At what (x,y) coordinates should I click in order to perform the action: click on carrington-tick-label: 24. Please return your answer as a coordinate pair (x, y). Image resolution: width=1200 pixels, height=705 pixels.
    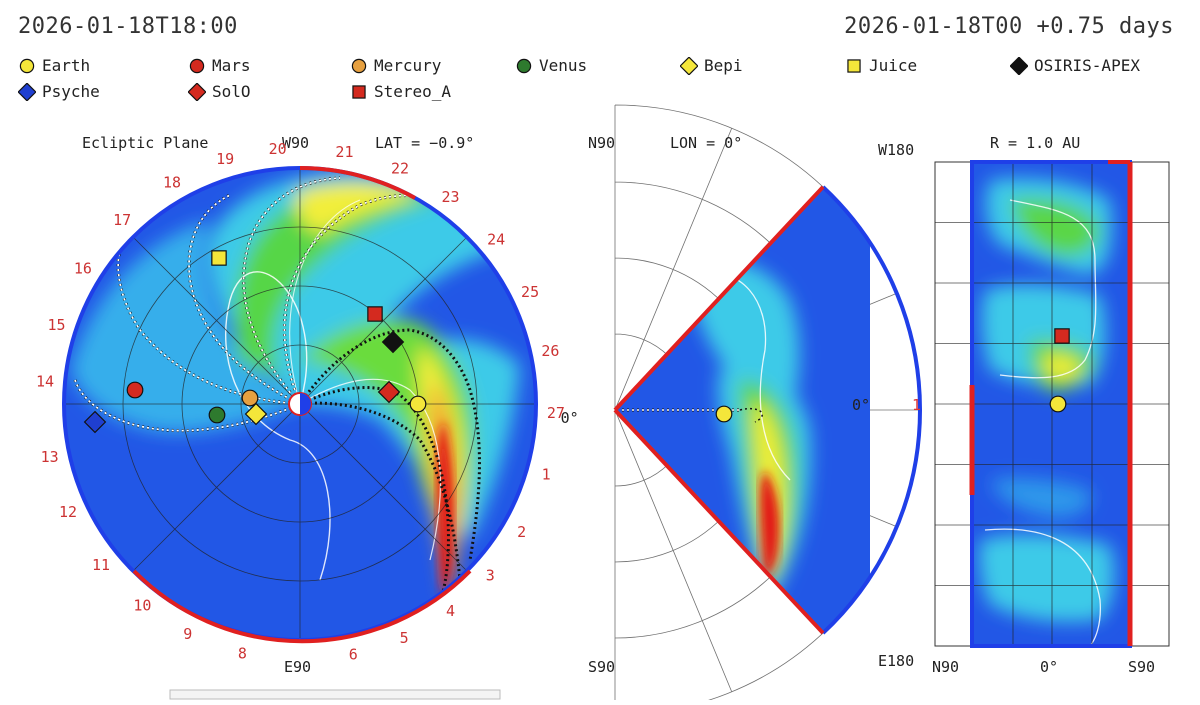
    Looking at the image, I should click on (496, 239).